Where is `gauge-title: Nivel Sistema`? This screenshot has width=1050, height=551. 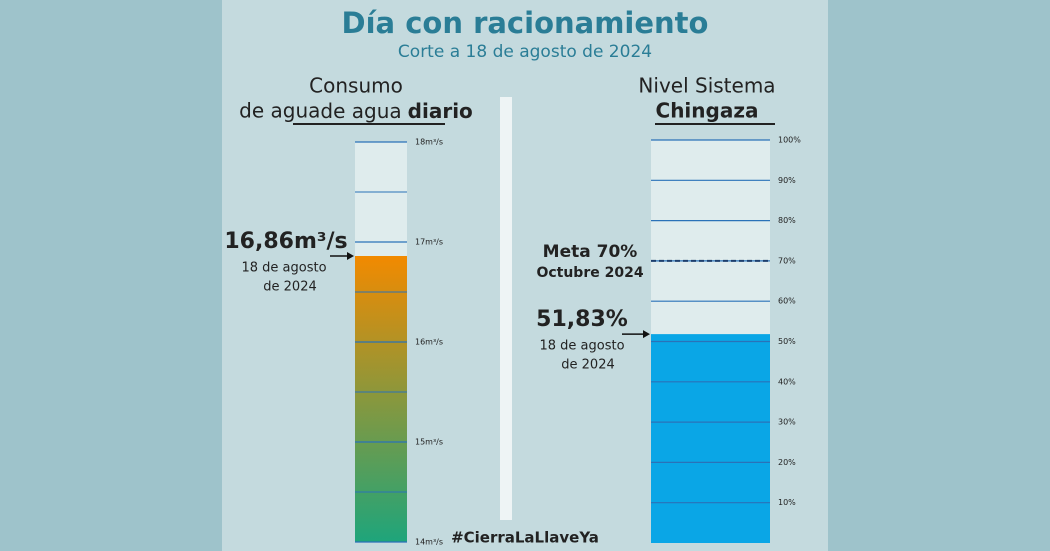 gauge-title: Nivel Sistema is located at coordinates (706, 86).